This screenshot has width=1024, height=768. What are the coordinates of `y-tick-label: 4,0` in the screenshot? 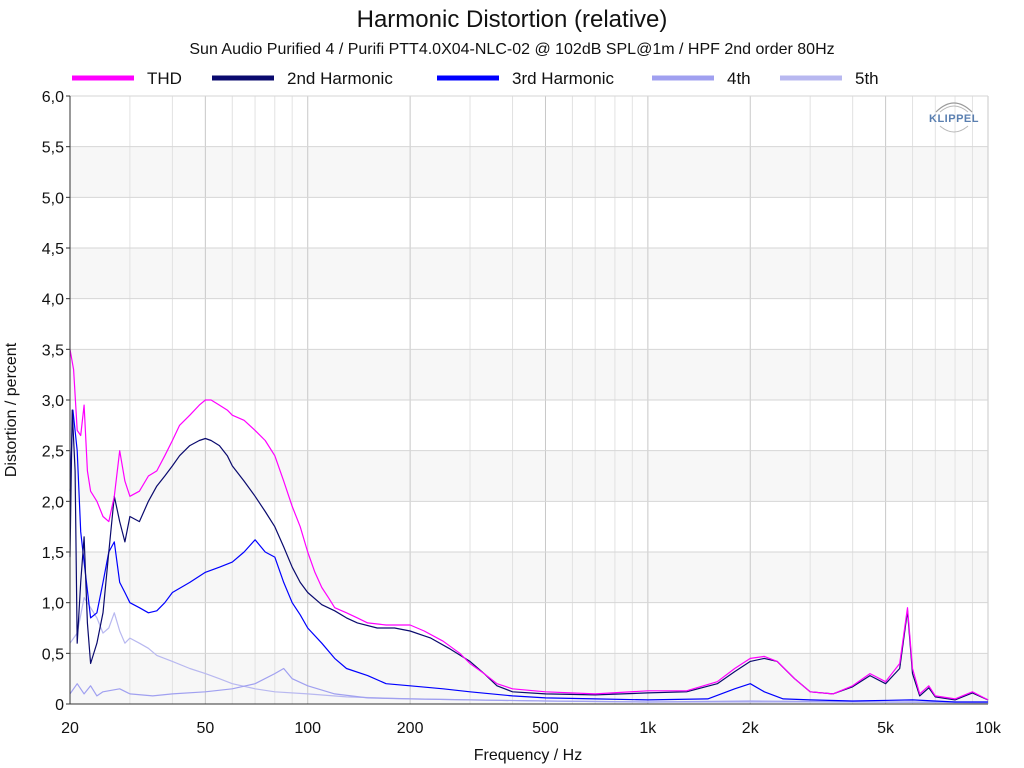 It's located at (53, 300).